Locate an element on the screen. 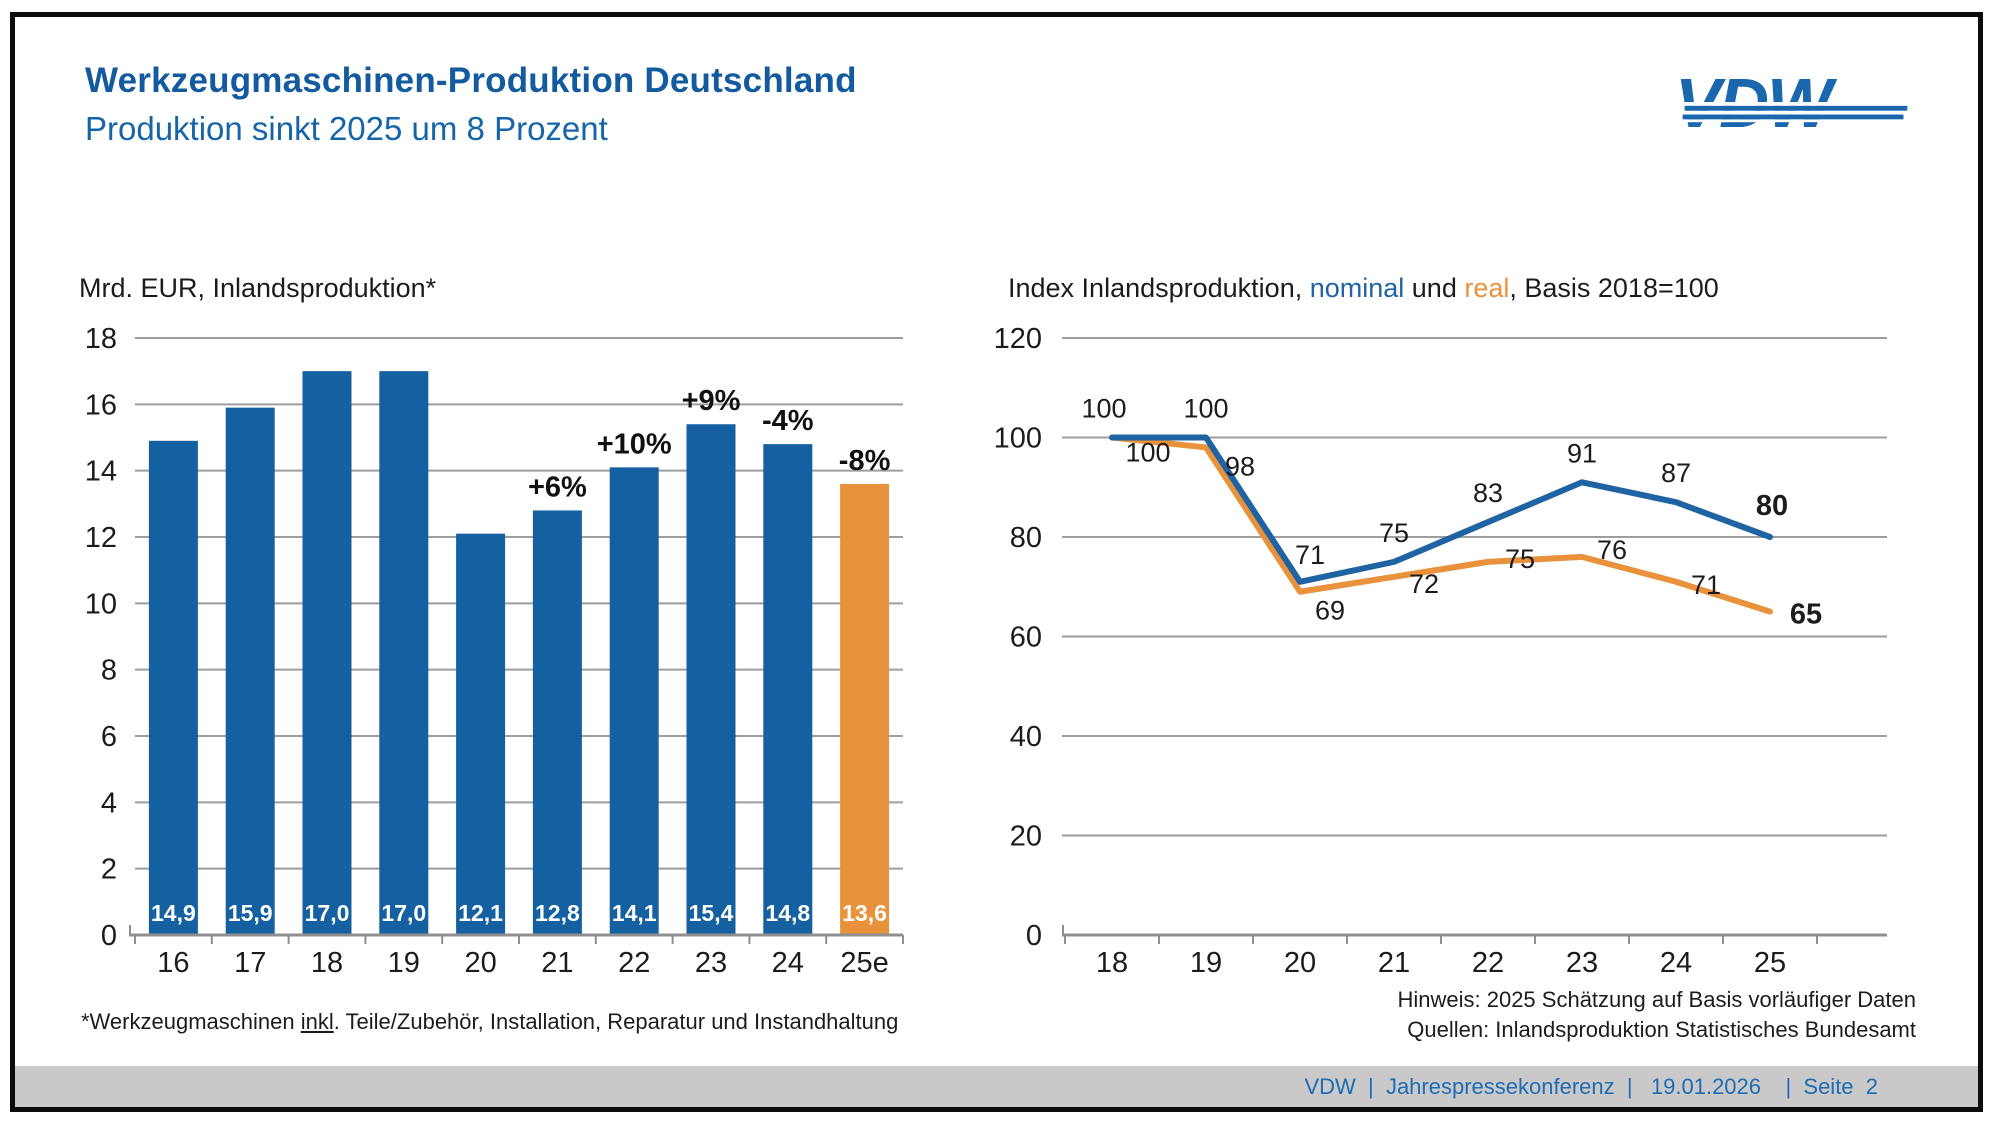 This screenshot has height=1128, width=2004. svg-text: 83 is located at coordinates (1488, 493).